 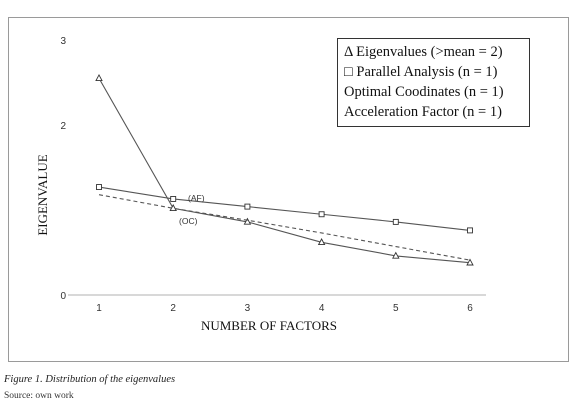 I want to click on legend-entry-eigenvalues: Δ Eigenvalues (>mean = 2), so click(x=423, y=52).